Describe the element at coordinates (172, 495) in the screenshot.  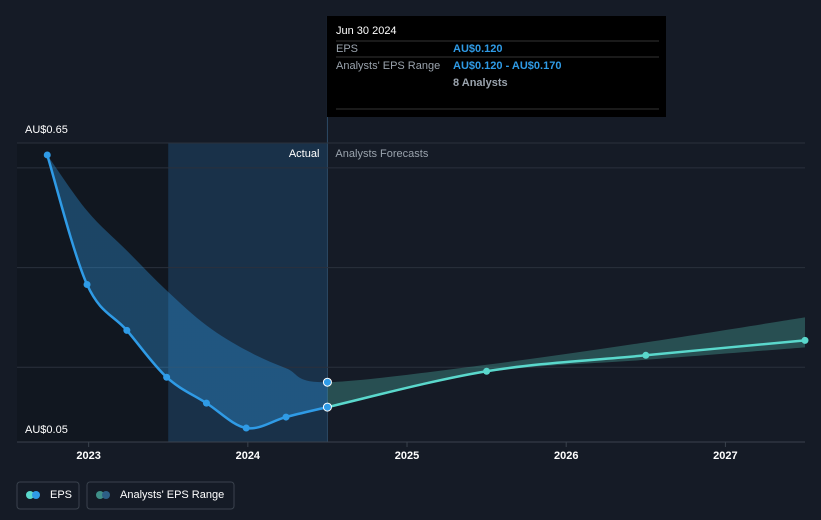
I see `legend-label: Analysts' EPS Range` at that location.